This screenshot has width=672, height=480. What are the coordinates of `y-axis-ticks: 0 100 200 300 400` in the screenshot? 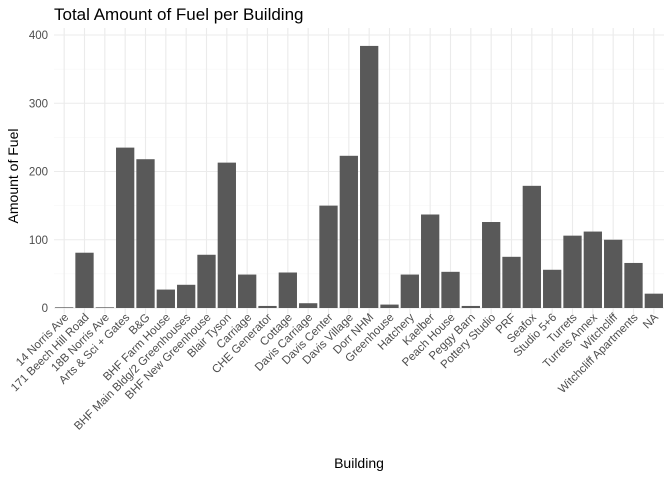 It's located at (38, 172).